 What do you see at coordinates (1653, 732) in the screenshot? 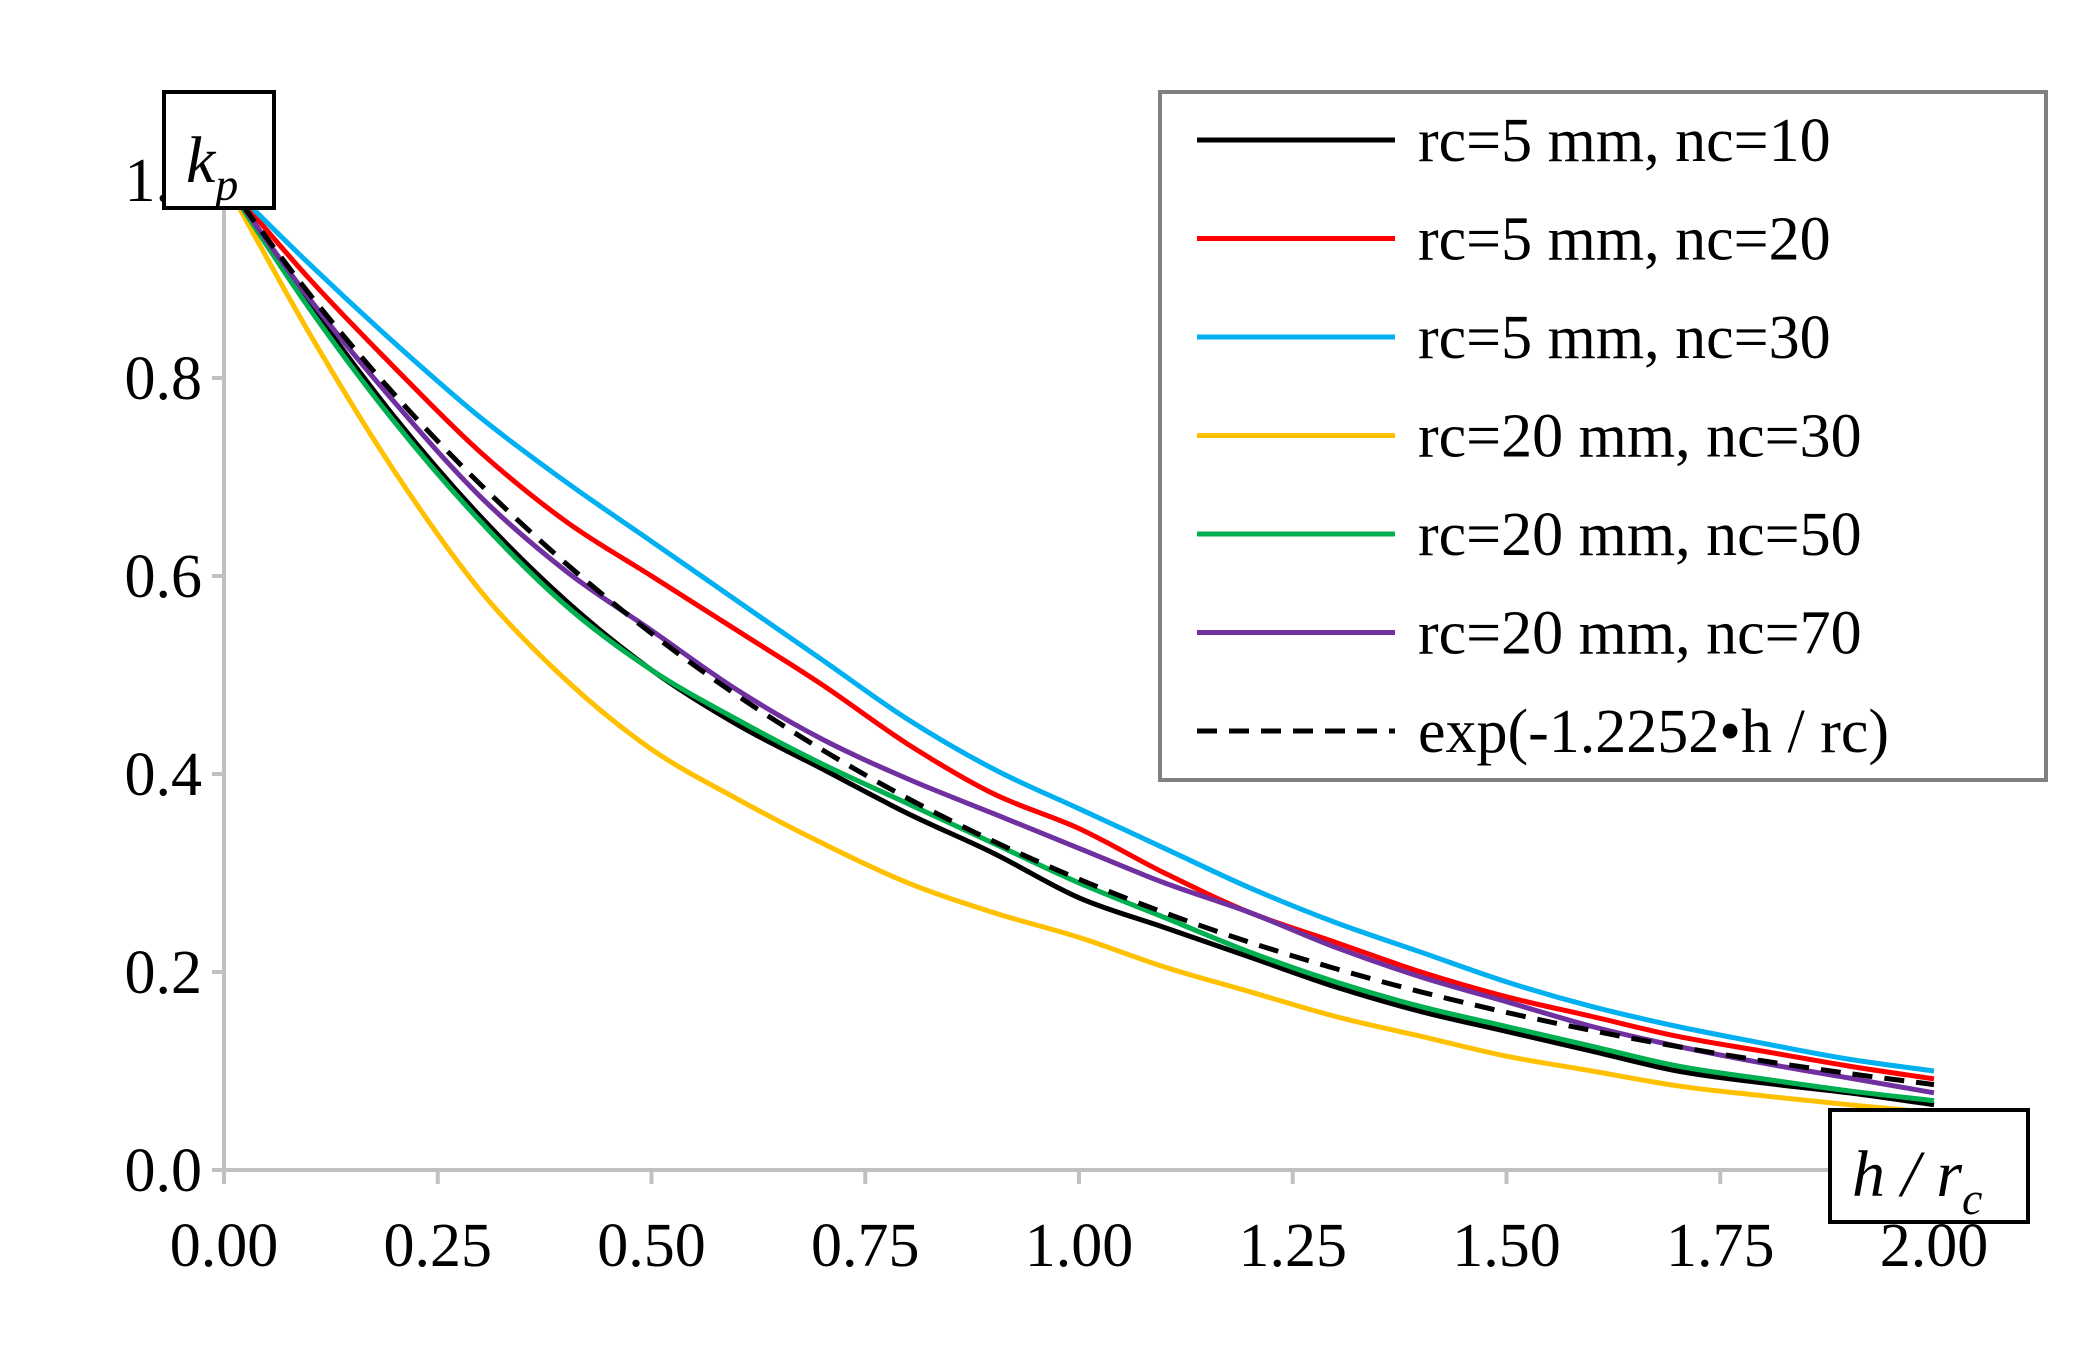
I see `legend-label-6: exp(-1.2252•h / rc)` at bounding box center [1653, 732].